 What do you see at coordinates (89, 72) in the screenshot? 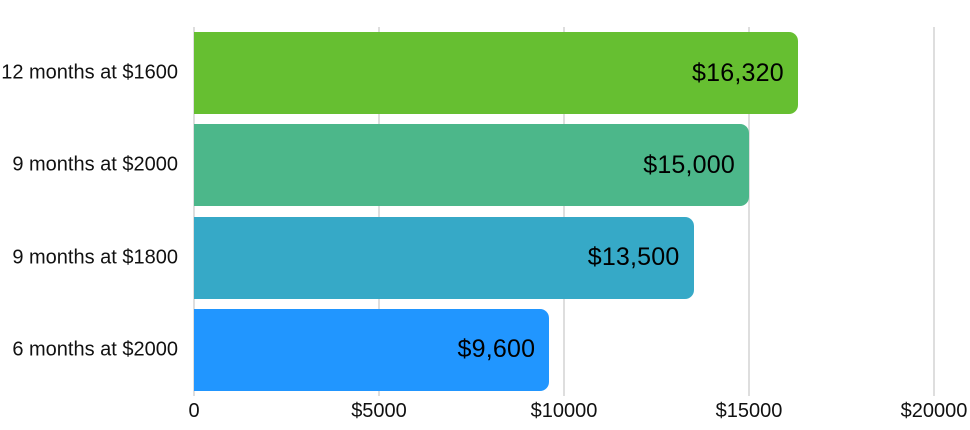
I see `category-label: 12 months at $1600` at bounding box center [89, 72].